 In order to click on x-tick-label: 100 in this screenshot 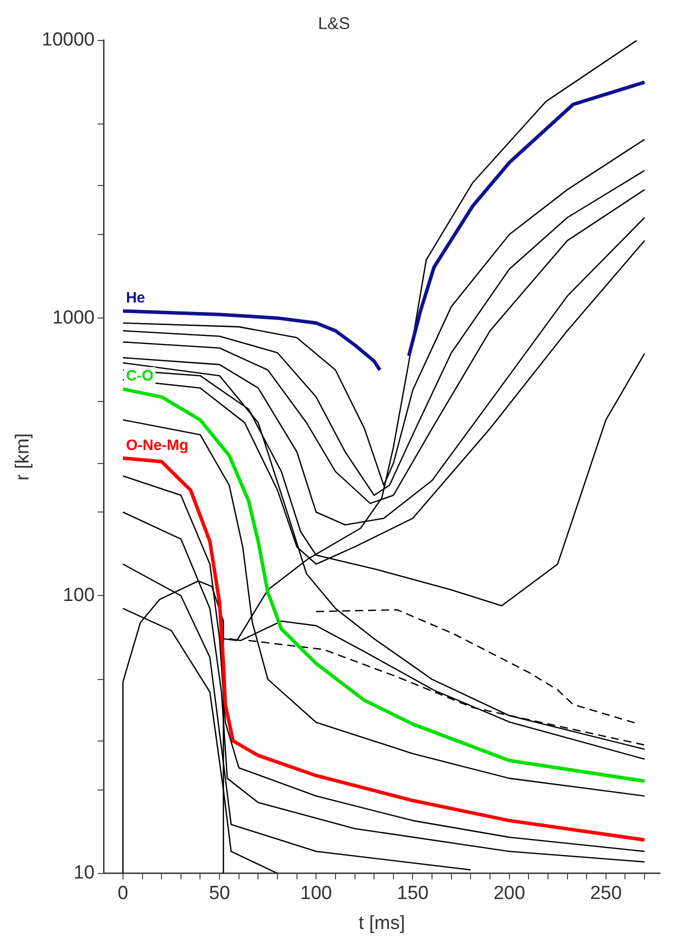, I will do `click(316, 893)`.